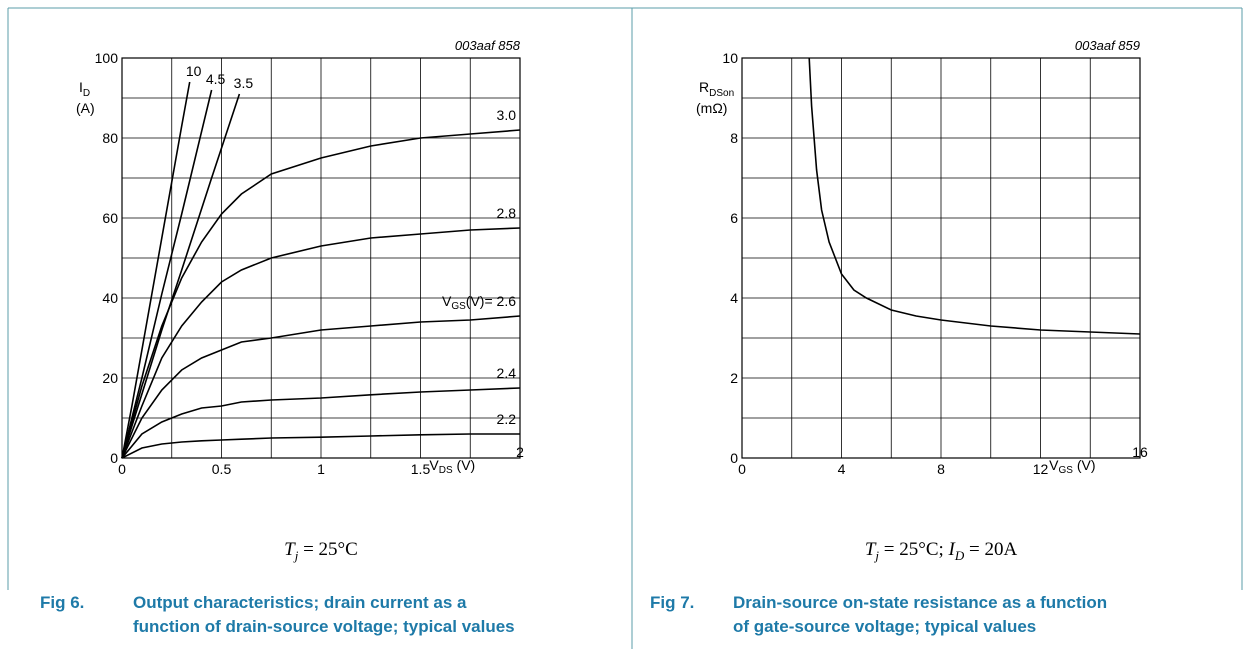  What do you see at coordinates (62, 602) in the screenshot?
I see `figure-number: Fig 6.` at bounding box center [62, 602].